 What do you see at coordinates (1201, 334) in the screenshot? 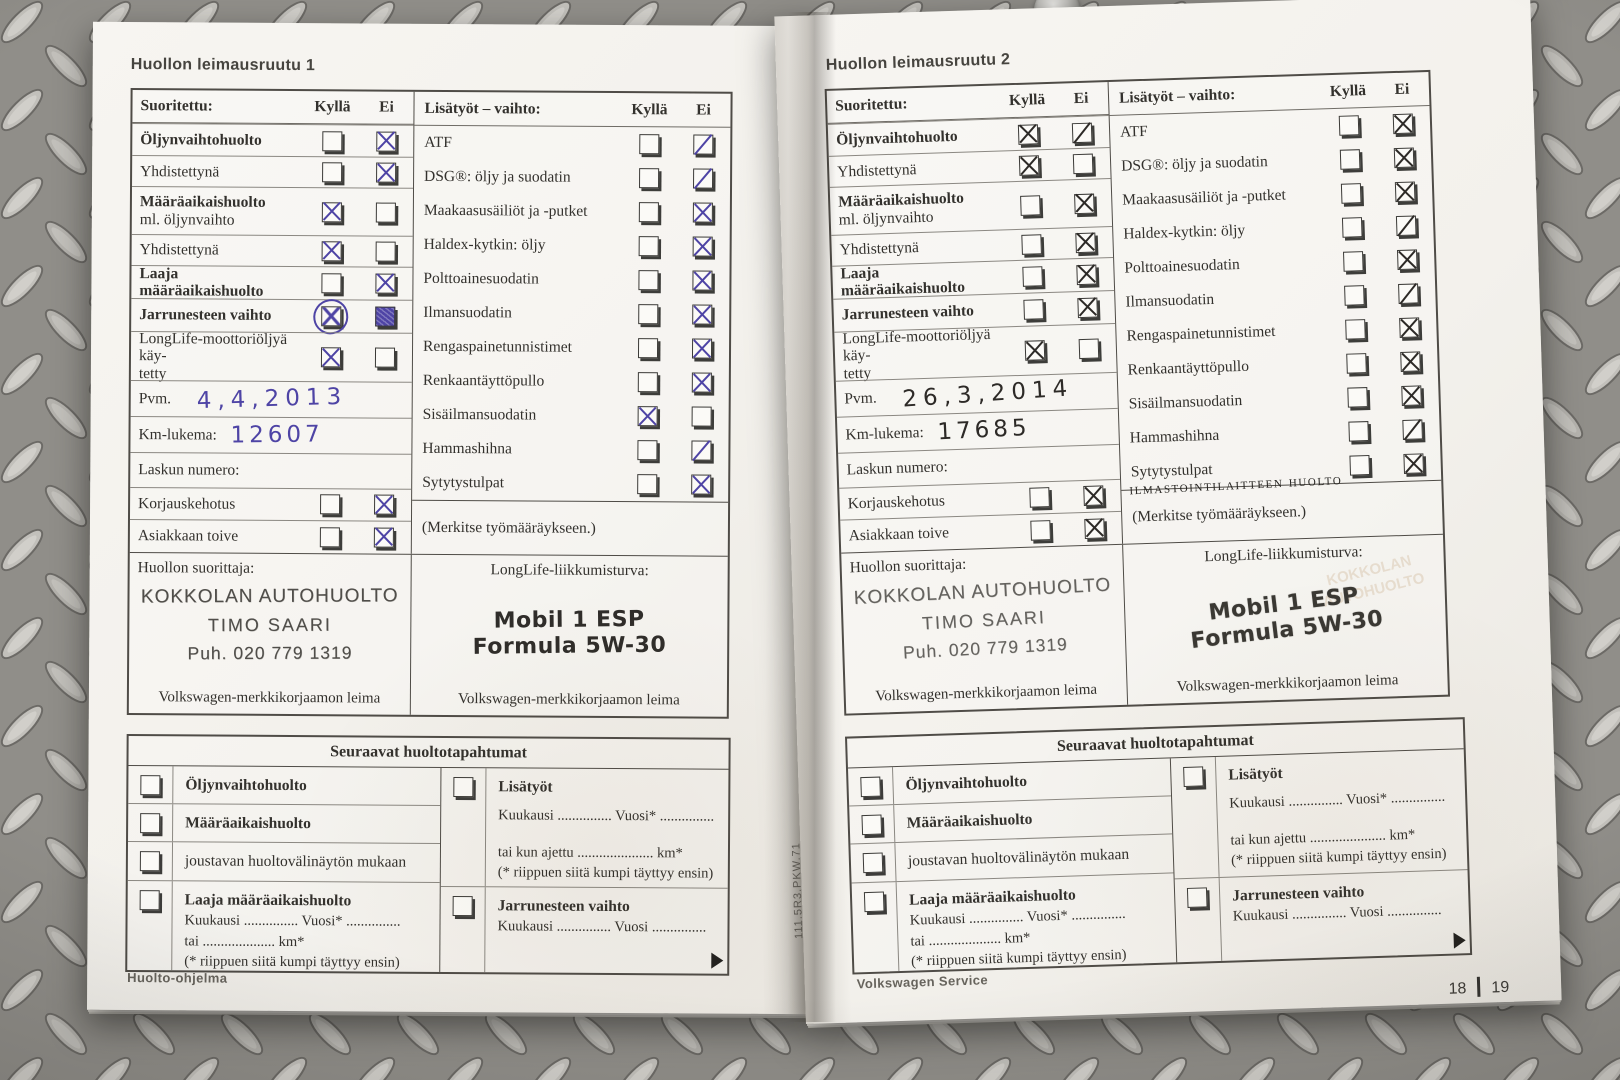
I see `row-label: Rengaspainetunnistimet` at bounding box center [1201, 334].